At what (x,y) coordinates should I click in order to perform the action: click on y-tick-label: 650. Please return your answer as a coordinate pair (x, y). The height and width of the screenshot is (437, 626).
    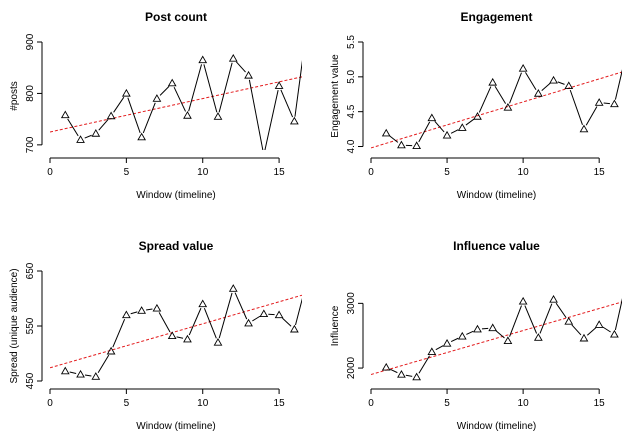
    Looking at the image, I should click on (30, 270).